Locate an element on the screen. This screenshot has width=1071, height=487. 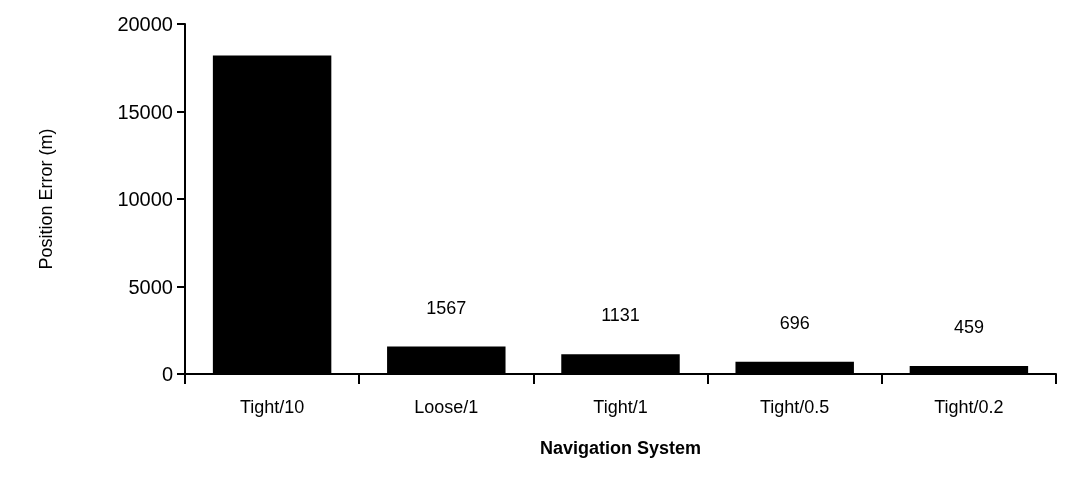
data-label: 1567 is located at coordinates (446, 307).